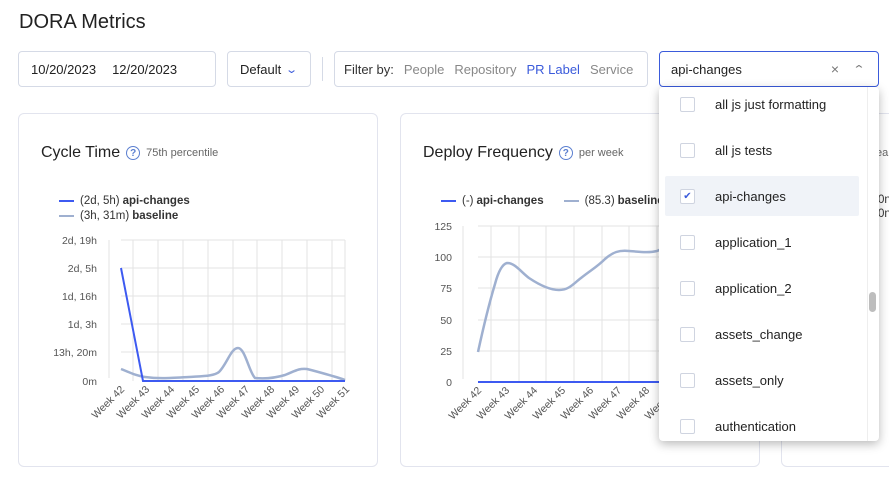 The height and width of the screenshot is (478, 889). Describe the element at coordinates (81, 152) in the screenshot. I see `card-title: Cycle Time` at that location.